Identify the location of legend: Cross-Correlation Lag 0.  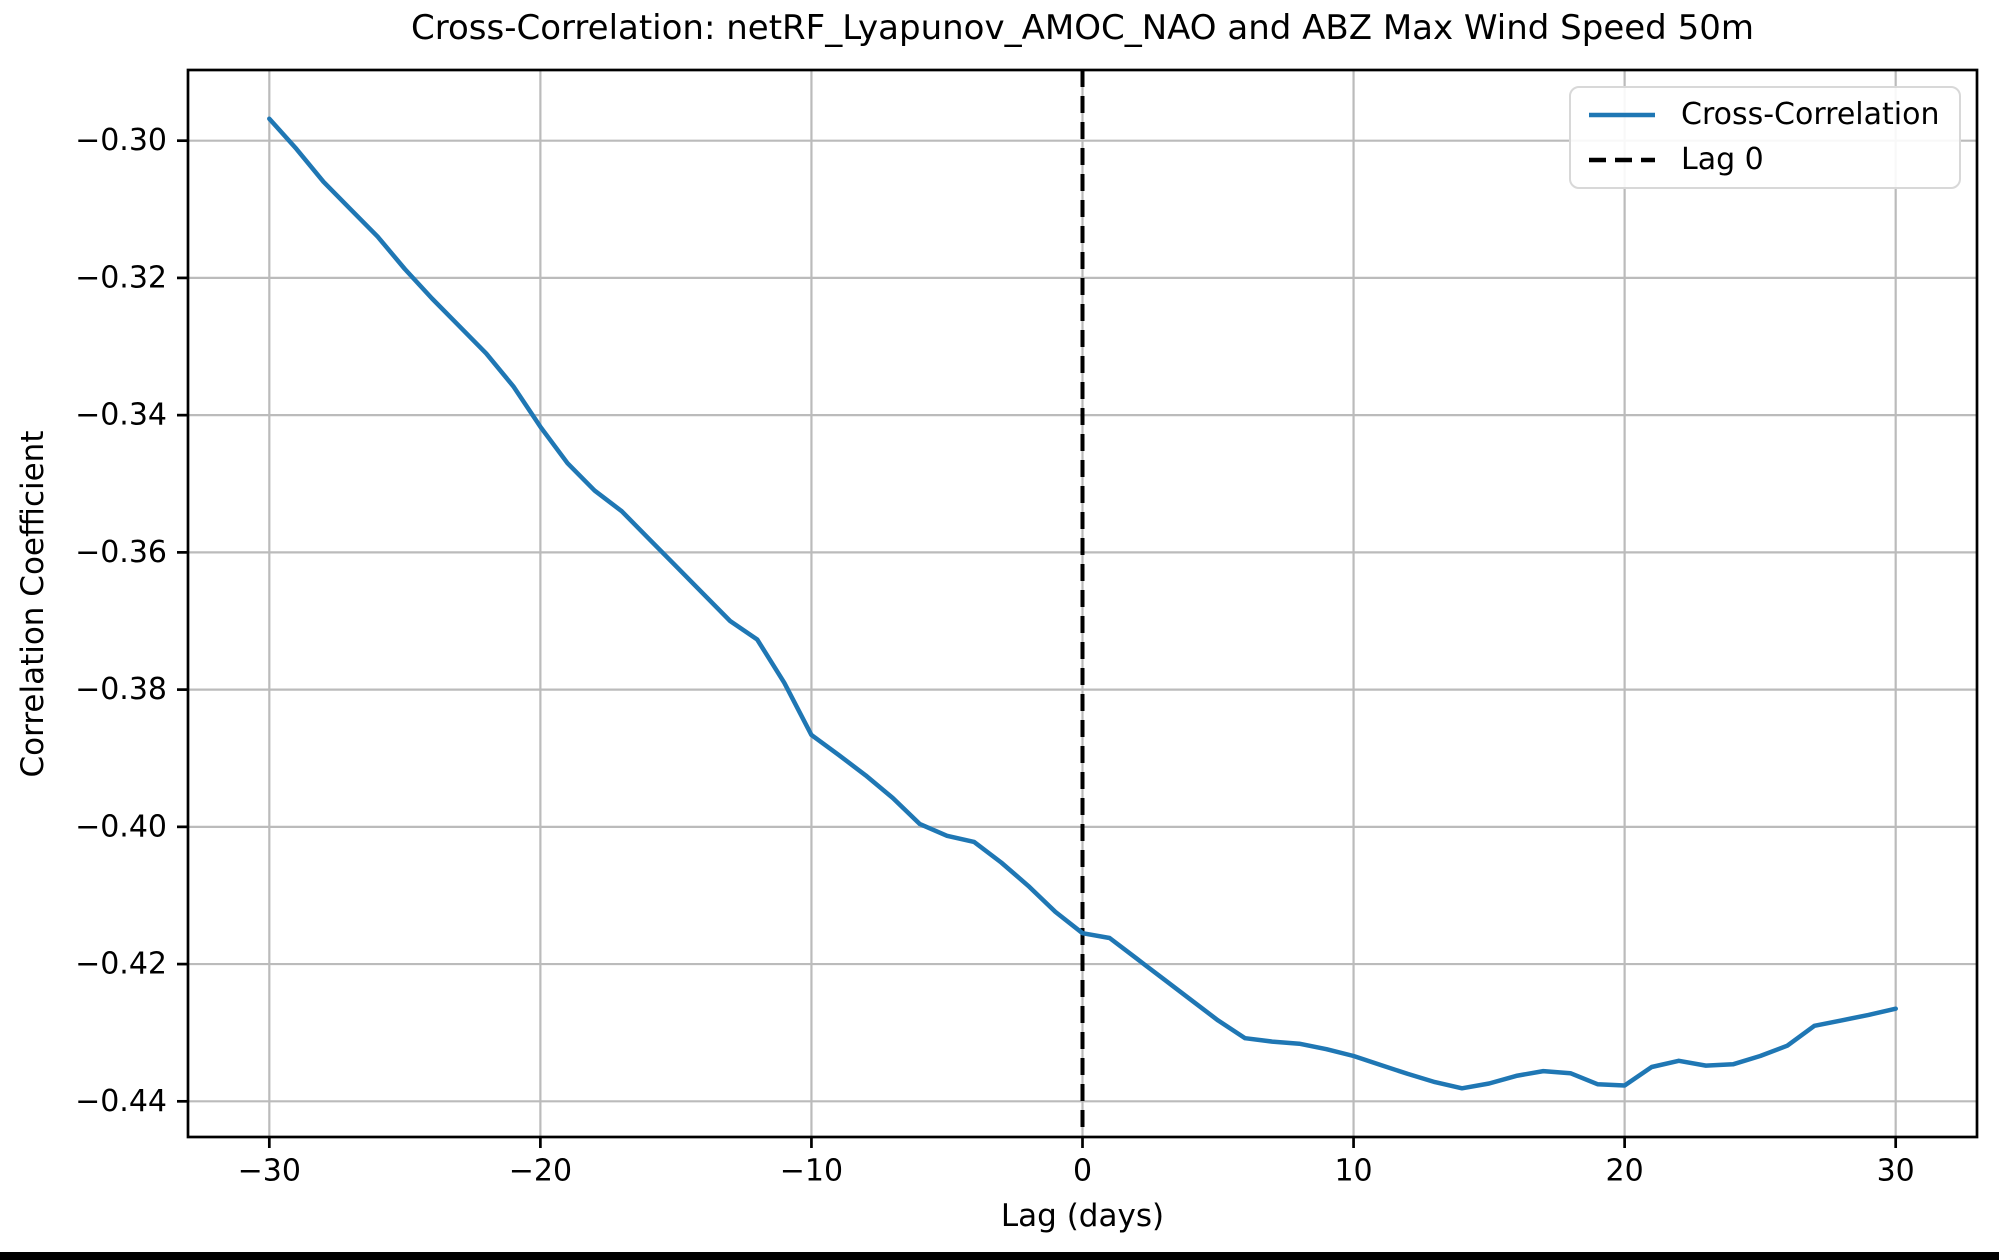
(1765, 137).